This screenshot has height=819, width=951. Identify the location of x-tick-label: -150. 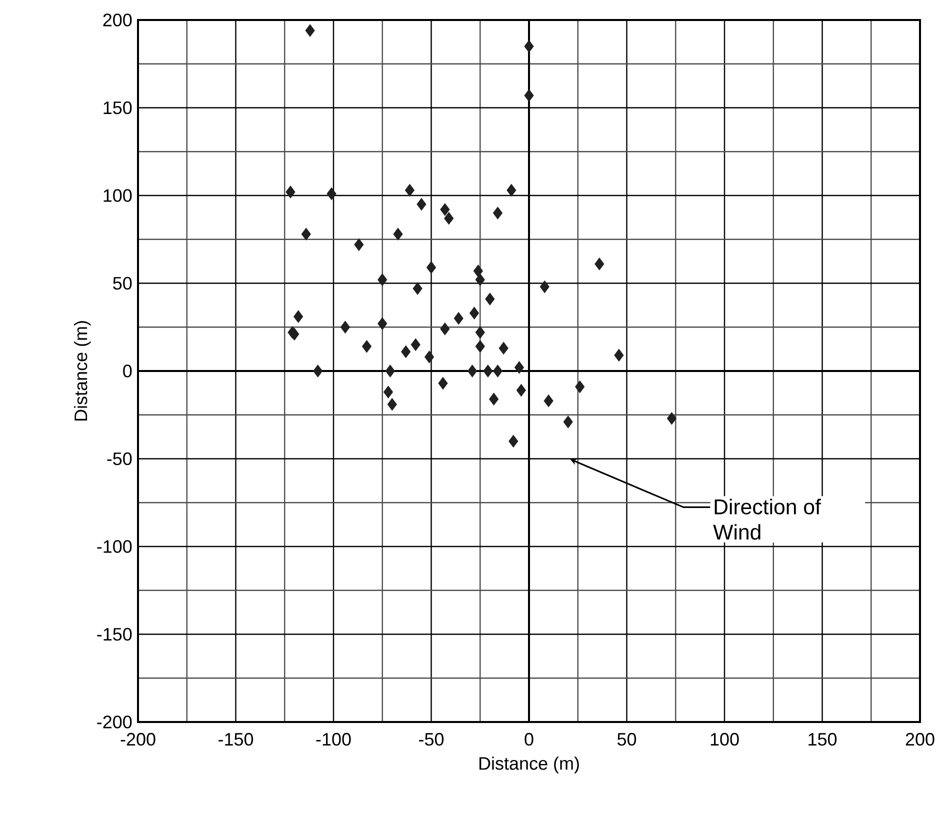
(236, 739).